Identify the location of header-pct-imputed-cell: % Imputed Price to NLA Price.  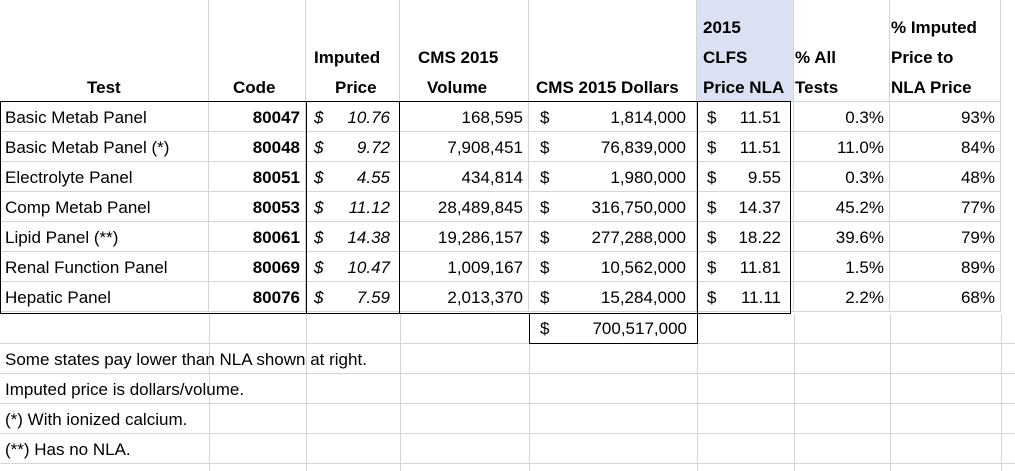
(945, 51).